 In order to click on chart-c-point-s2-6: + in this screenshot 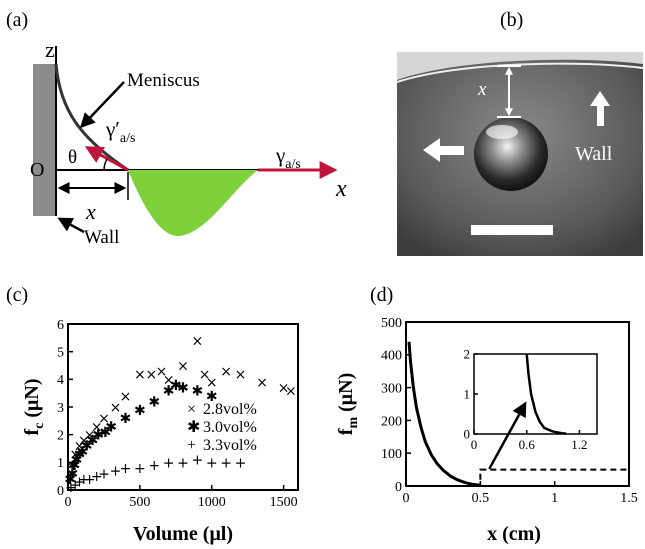, I will do `click(104, 474)`.